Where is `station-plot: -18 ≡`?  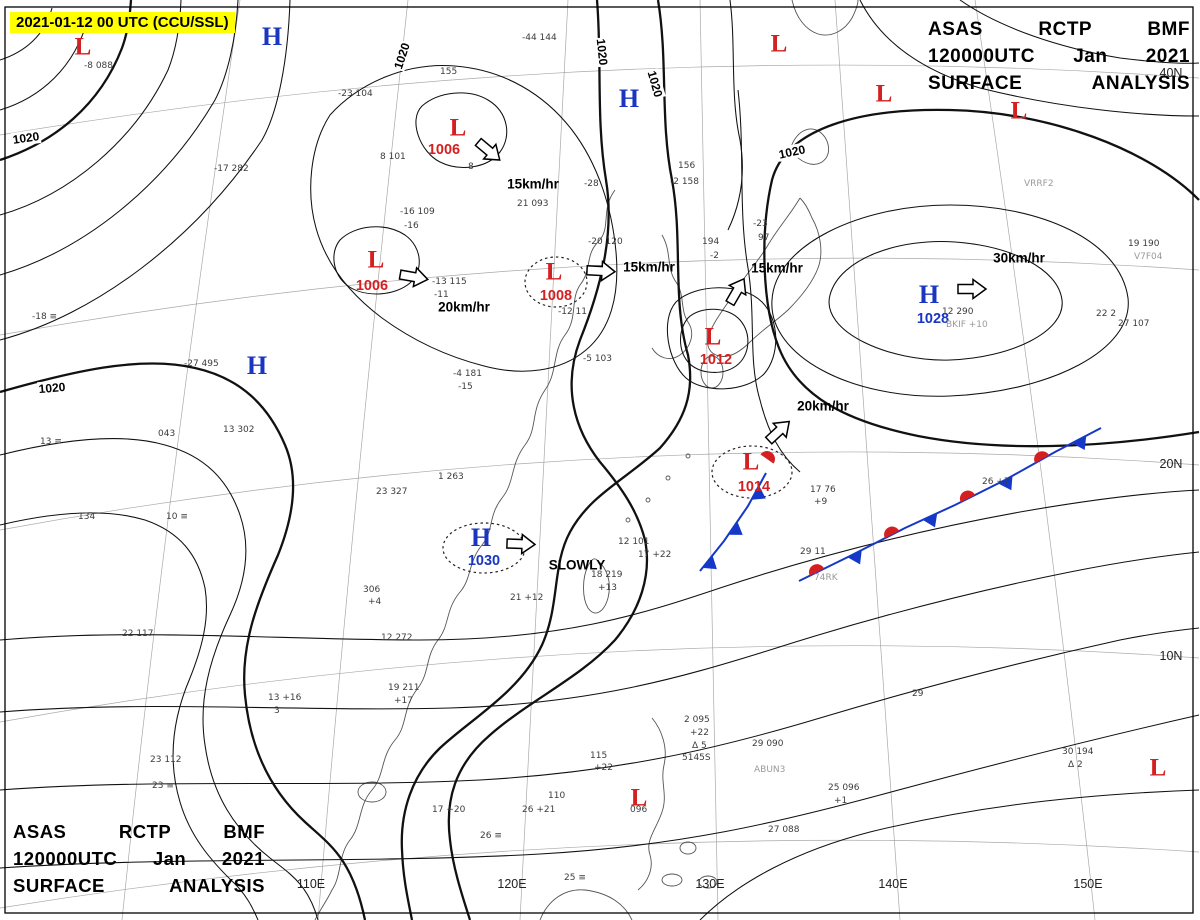 station-plot: -18 ≡ is located at coordinates (45, 317).